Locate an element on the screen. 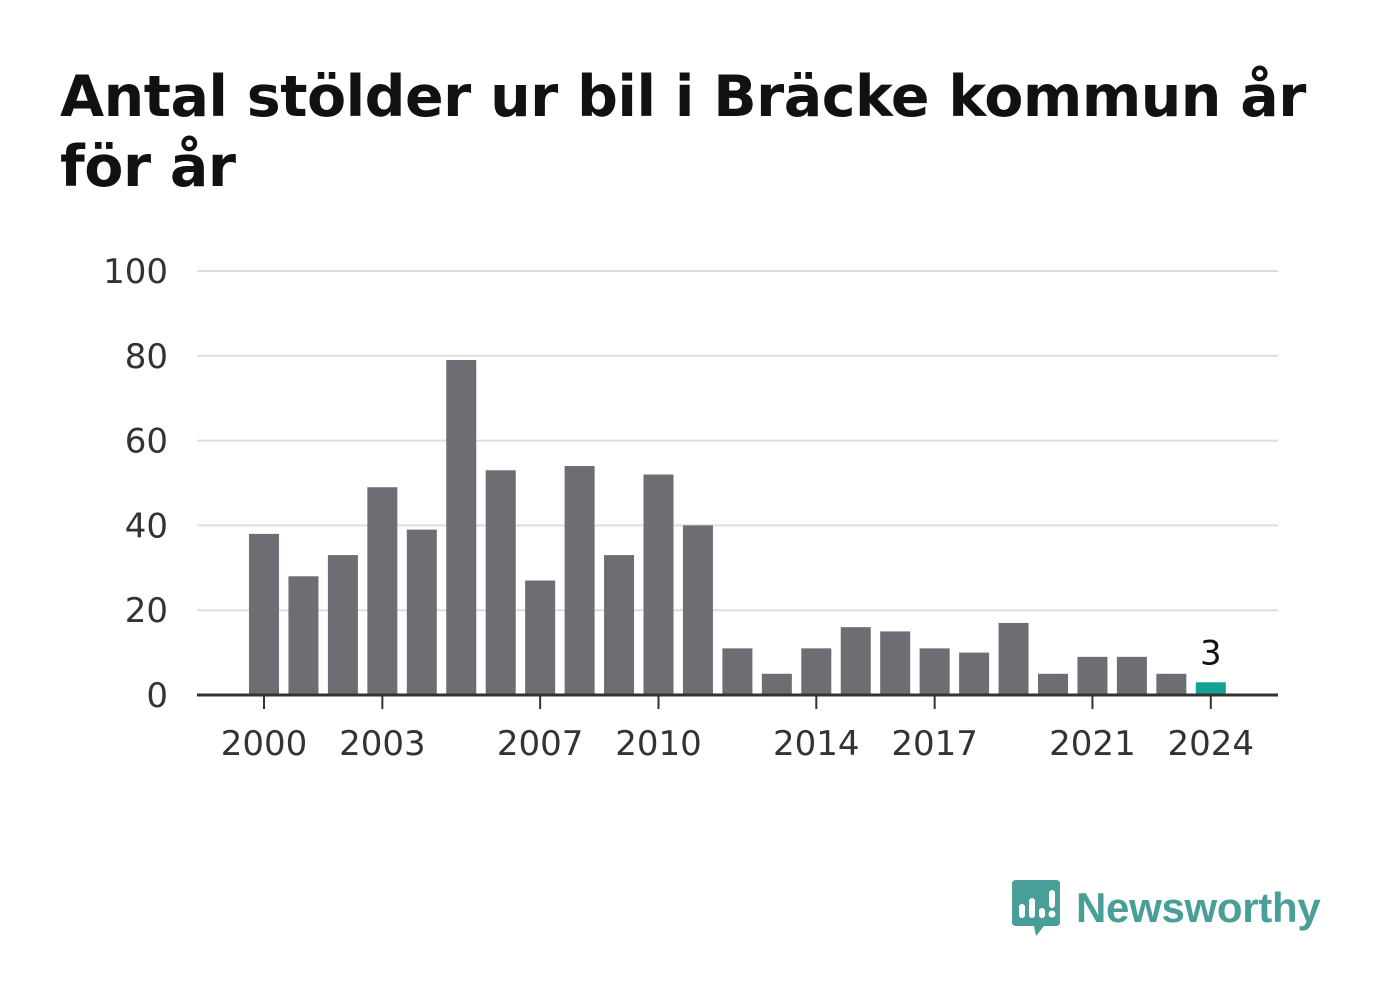  brand-logo: Newsworthy is located at coordinates (1165, 908).